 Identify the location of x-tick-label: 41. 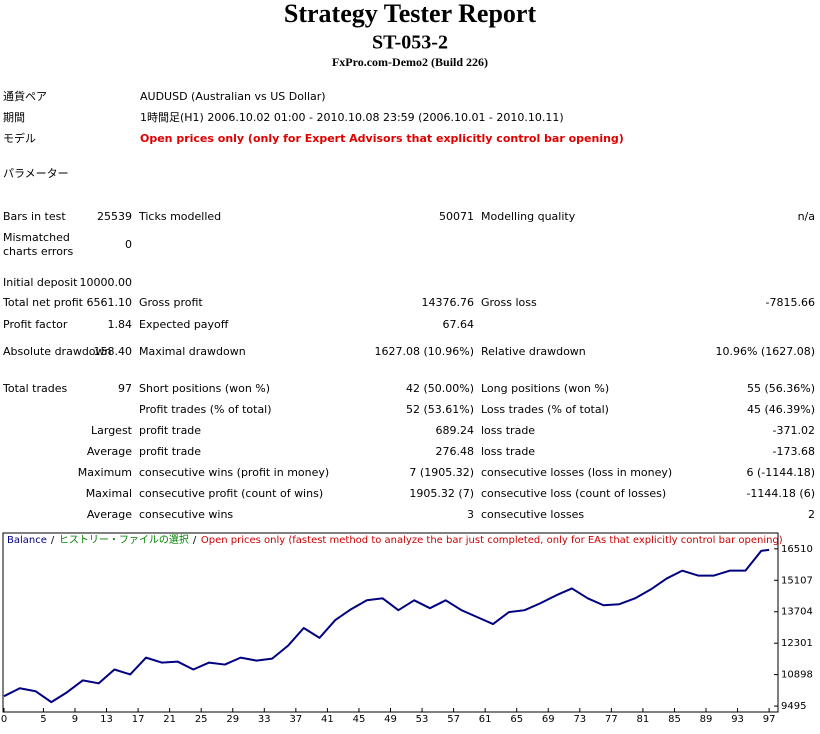
(327, 719).